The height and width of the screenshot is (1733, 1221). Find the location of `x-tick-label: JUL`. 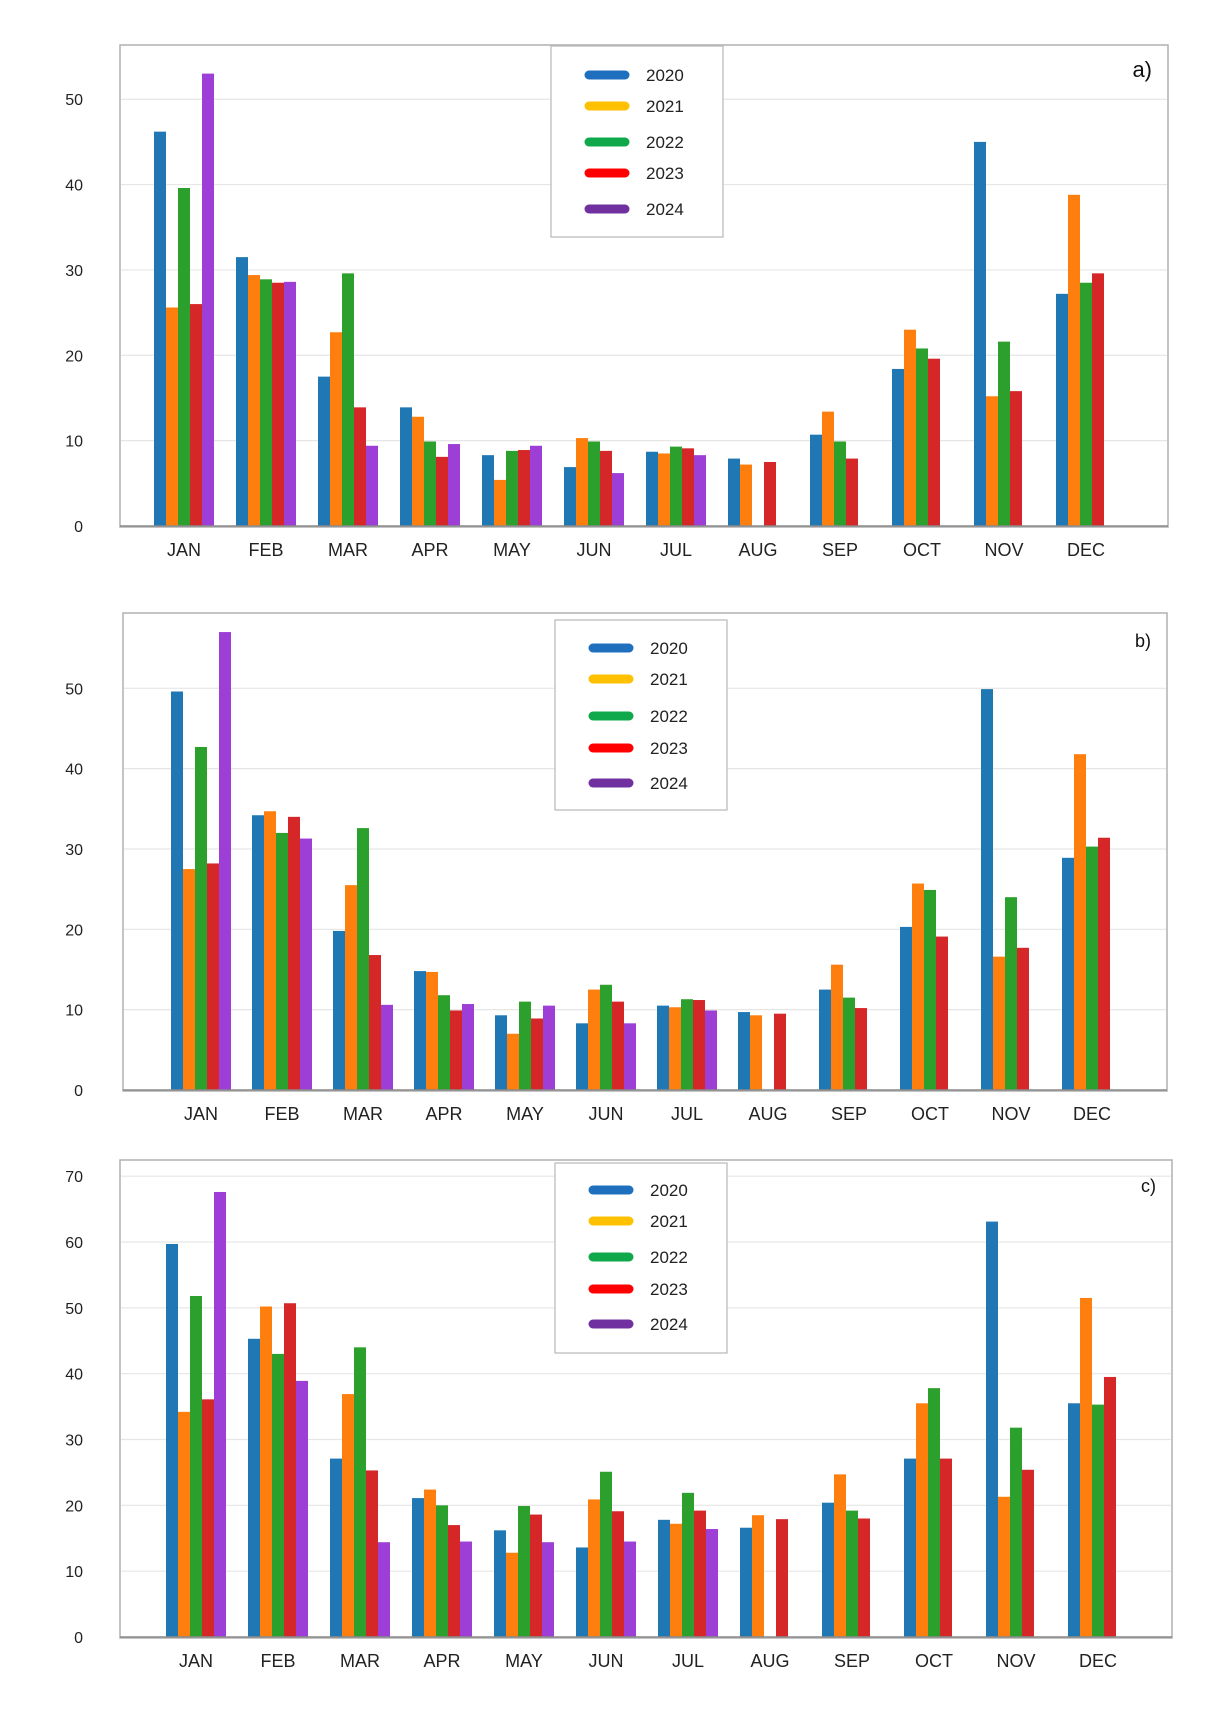

x-tick-label: JUL is located at coordinates (688, 1661).